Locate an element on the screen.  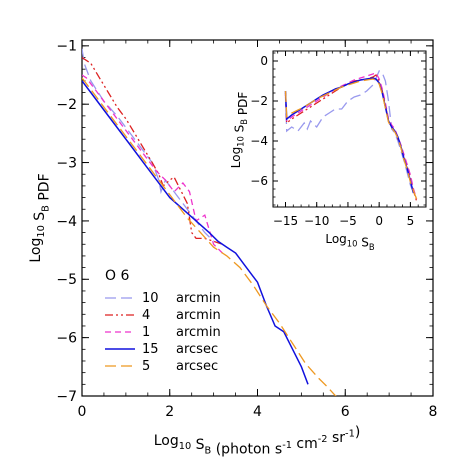
inset-x-tick-label: −5 is located at coordinates (348, 221).